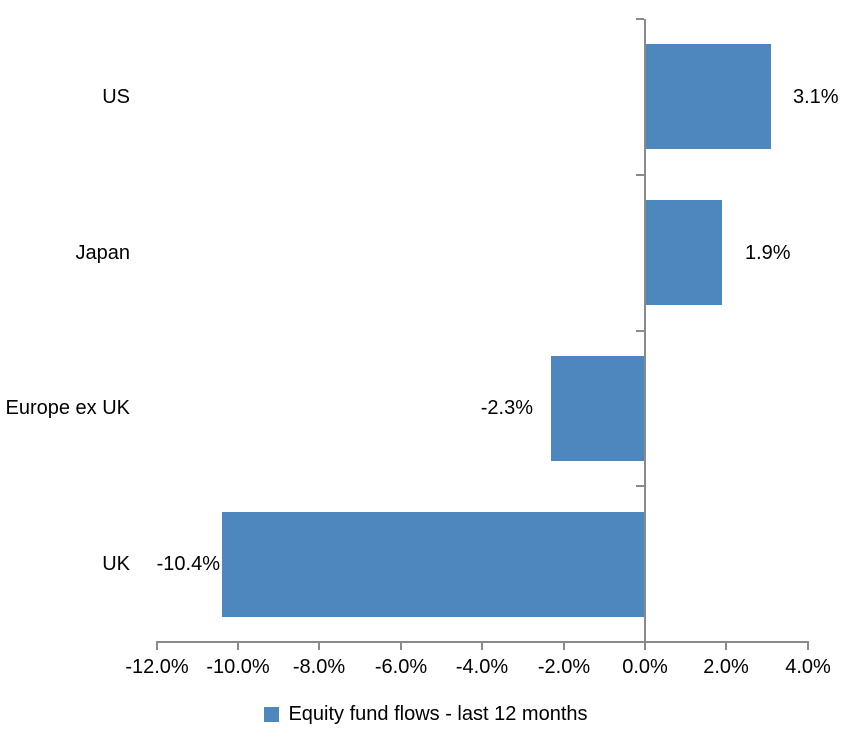 This screenshot has height=747, width=852. What do you see at coordinates (645, 330) in the screenshot?
I see `y-axis-line` at bounding box center [645, 330].